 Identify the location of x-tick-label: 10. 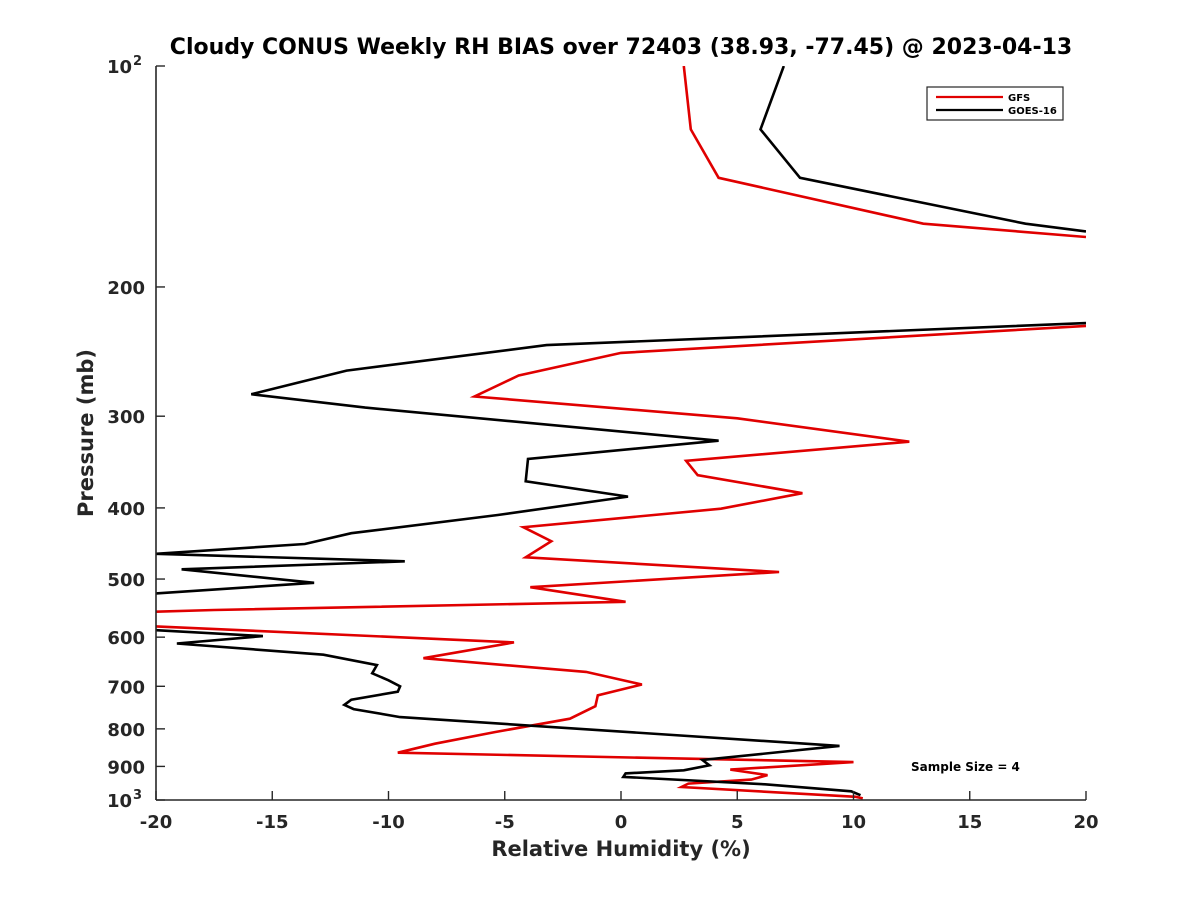
(853, 822).